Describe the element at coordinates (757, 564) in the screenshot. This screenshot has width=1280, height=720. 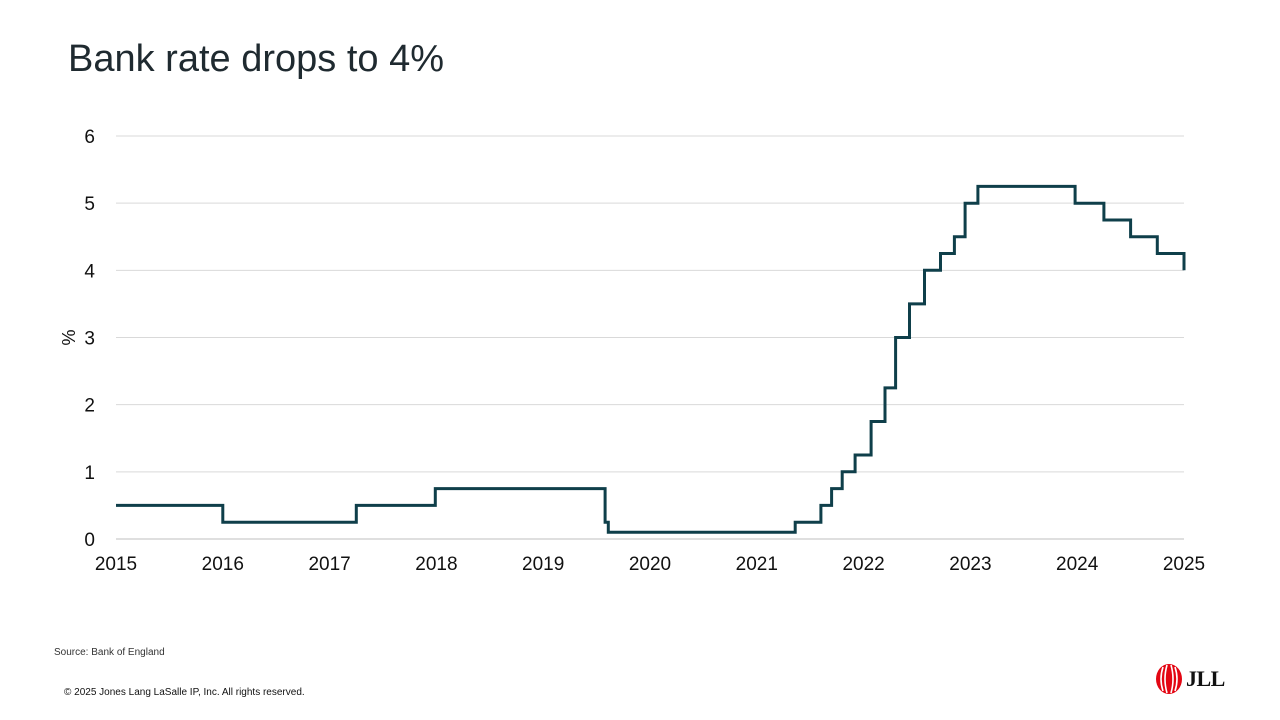
I see `x-tick-label: 2021` at that location.